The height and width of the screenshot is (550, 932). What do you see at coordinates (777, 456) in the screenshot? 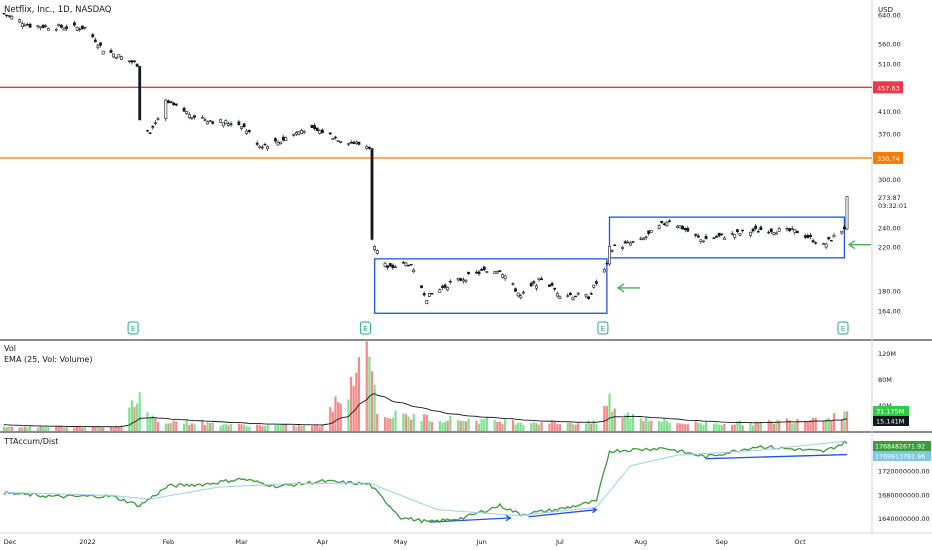
I see `trendline` at bounding box center [777, 456].